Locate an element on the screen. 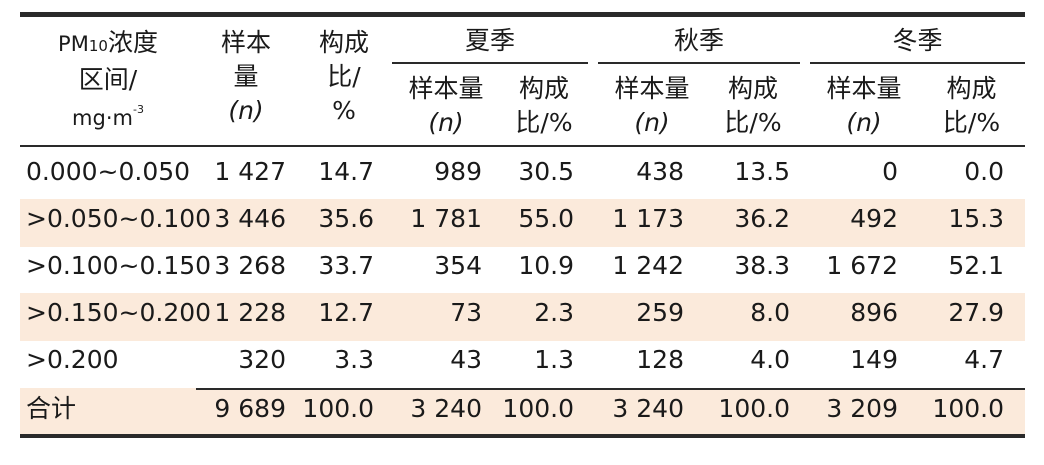 This screenshot has width=1044, height=465. sub-samples-autumn: 样本量 (n) is located at coordinates (652, 105).